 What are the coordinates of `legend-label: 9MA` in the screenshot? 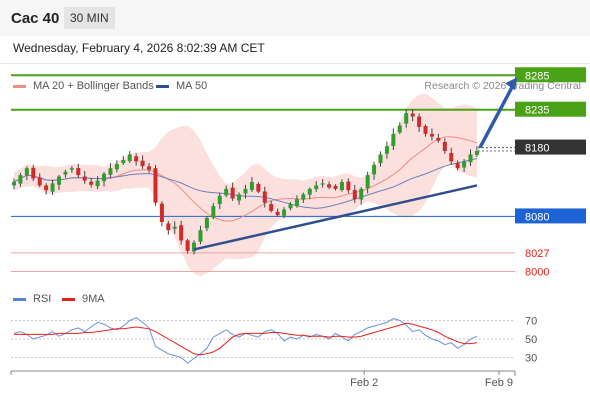 It's located at (93, 299).